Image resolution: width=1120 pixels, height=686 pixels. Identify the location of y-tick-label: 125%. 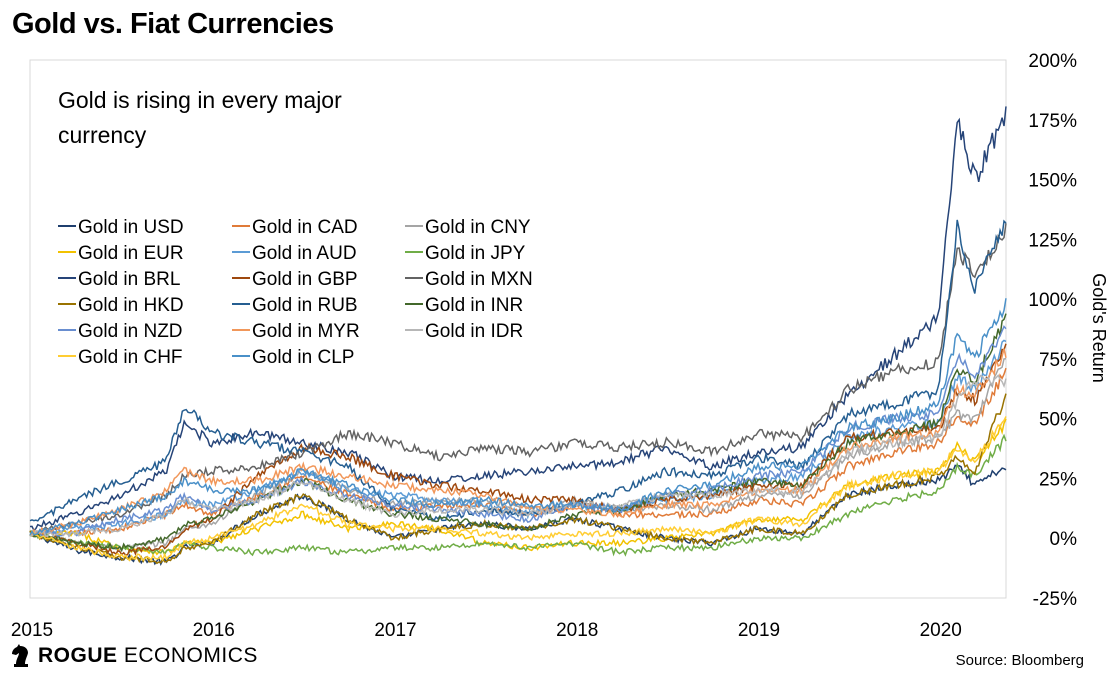
(1052, 240).